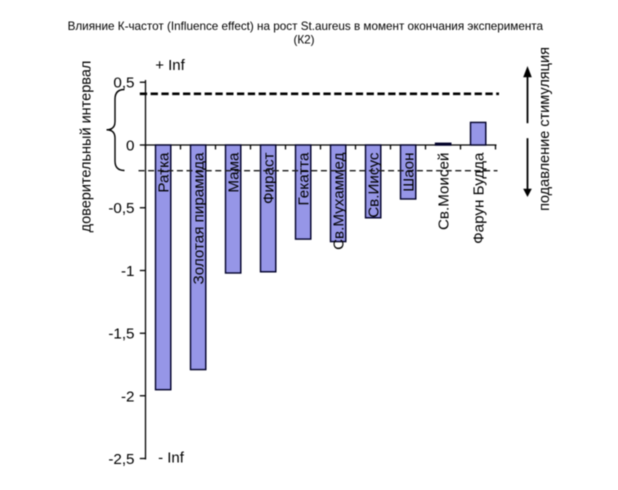  I want to click on svg-text: -1, so click(128, 271).